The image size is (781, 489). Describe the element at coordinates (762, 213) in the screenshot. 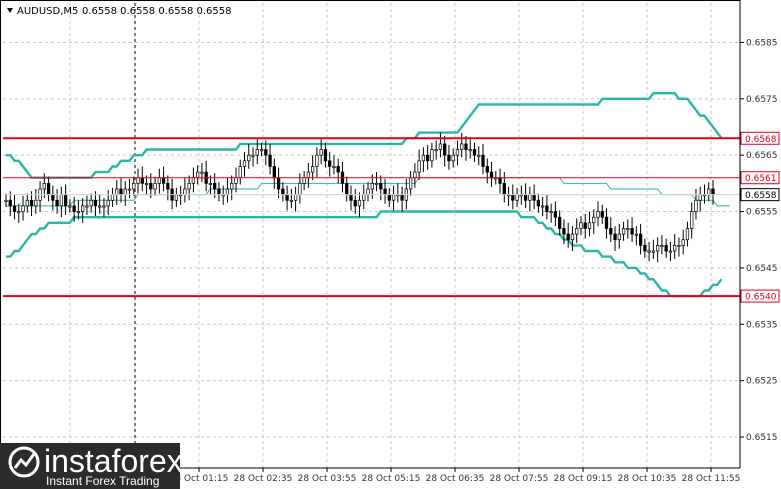

I see `y-tick-label: 0.6555` at that location.